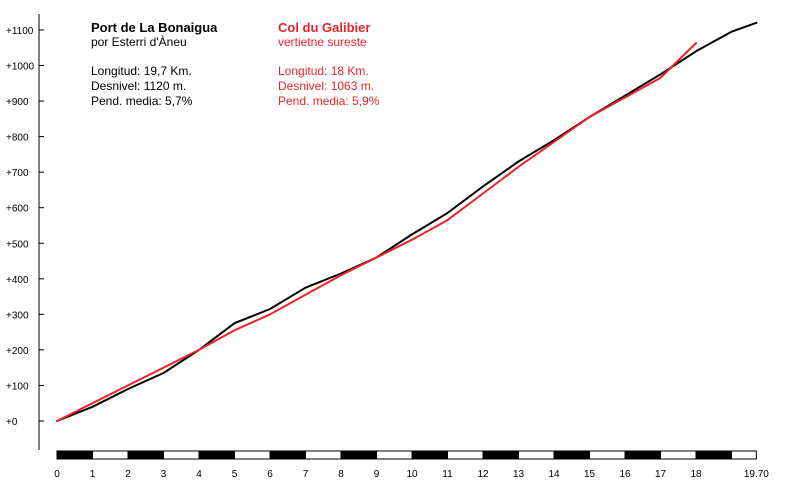  What do you see at coordinates (17, 209) in the screenshot?
I see `y-tick-label: +600` at bounding box center [17, 209].